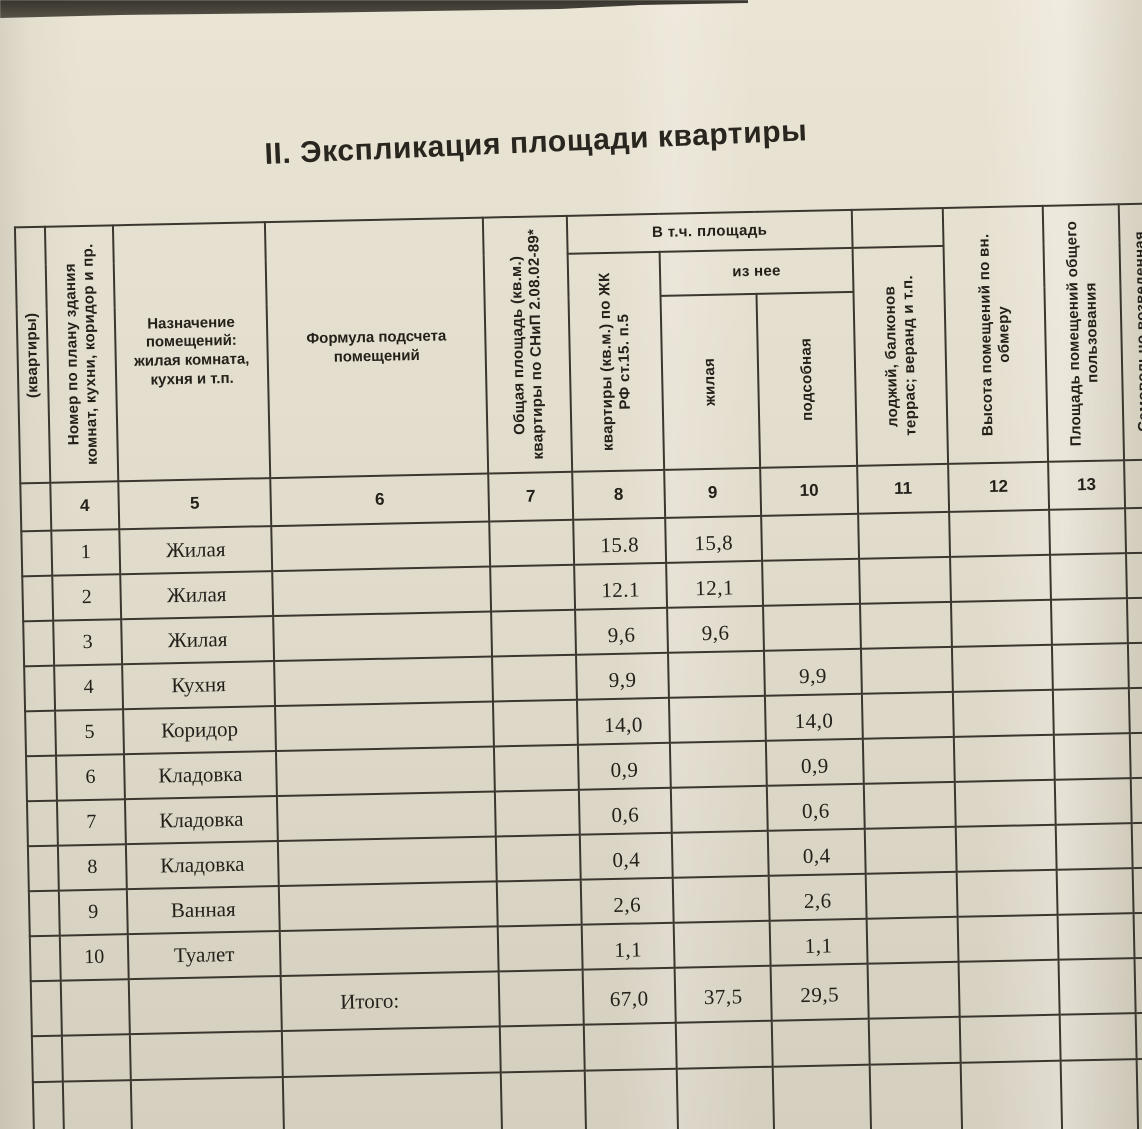 This screenshot has width=1142, height=1129. Describe the element at coordinates (624, 766) in the screenshot. I see `area-total: 0,9` at that location.